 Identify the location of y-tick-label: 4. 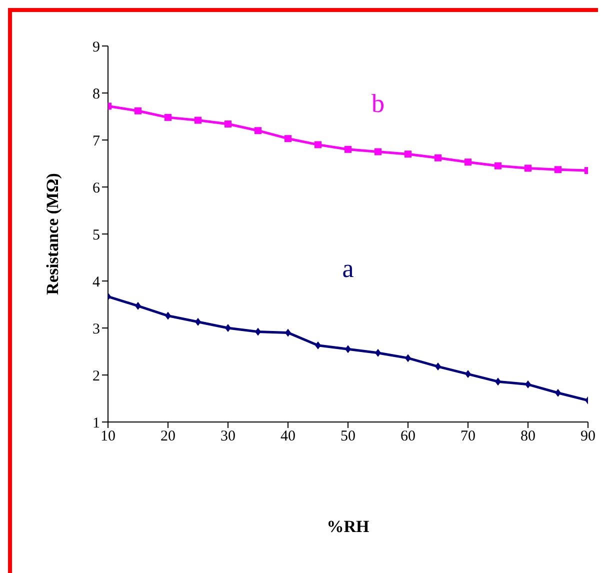
(96, 282).